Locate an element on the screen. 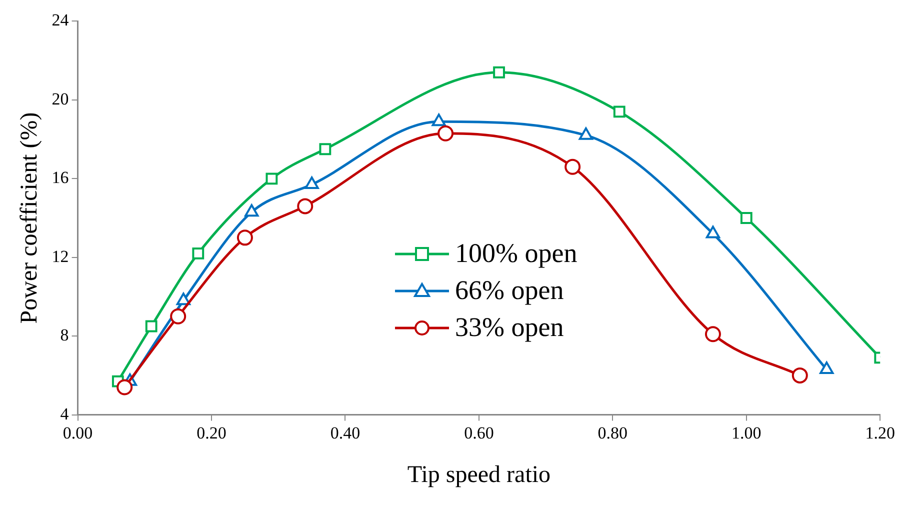  y-tick-label: 12 is located at coordinates (60, 256).